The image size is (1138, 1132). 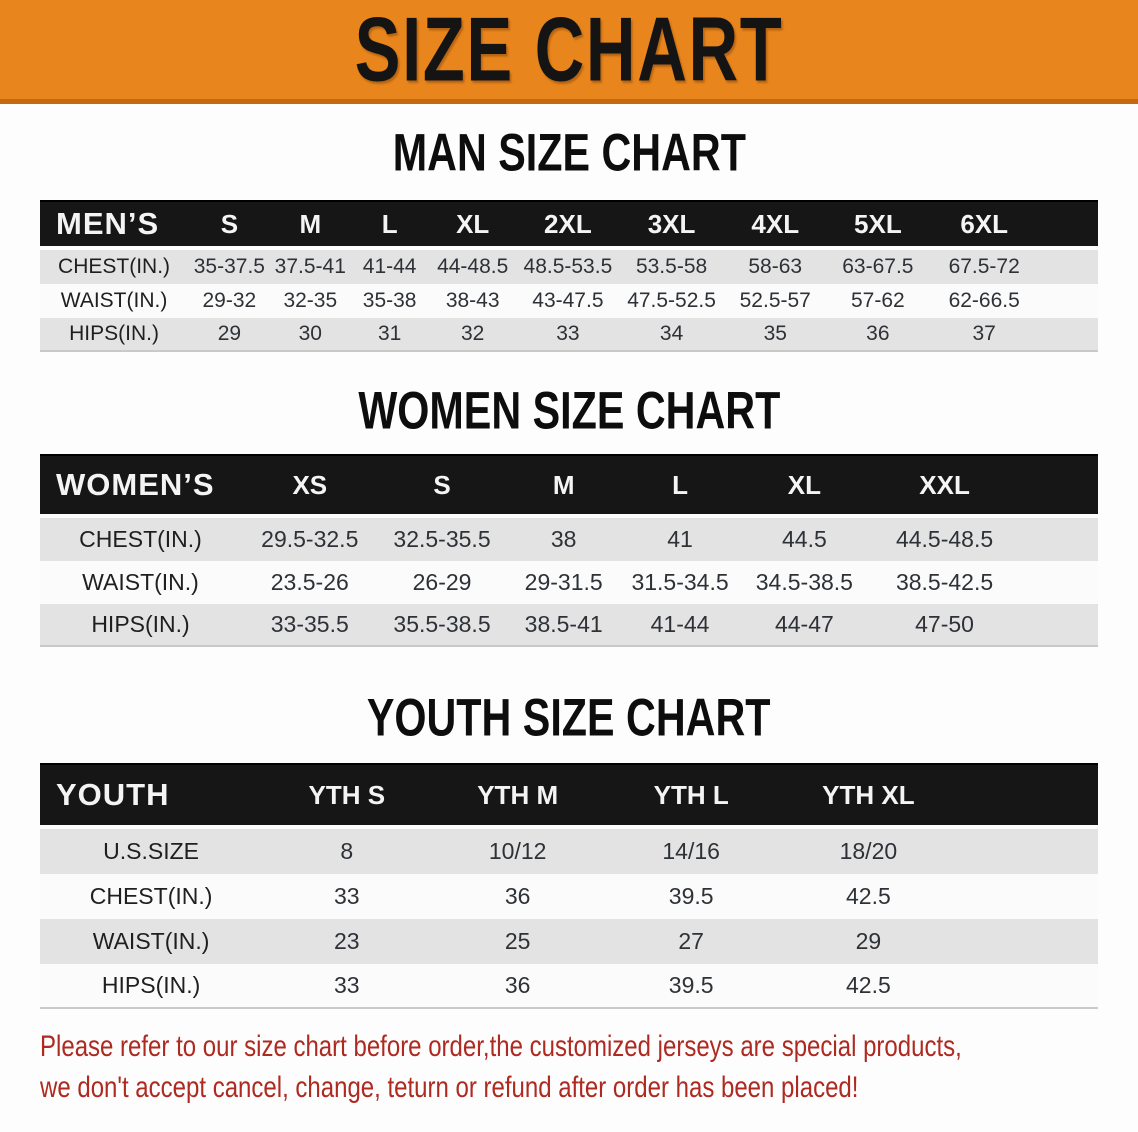 I want to click on measurement-value: 47-50, so click(x=944, y=625).